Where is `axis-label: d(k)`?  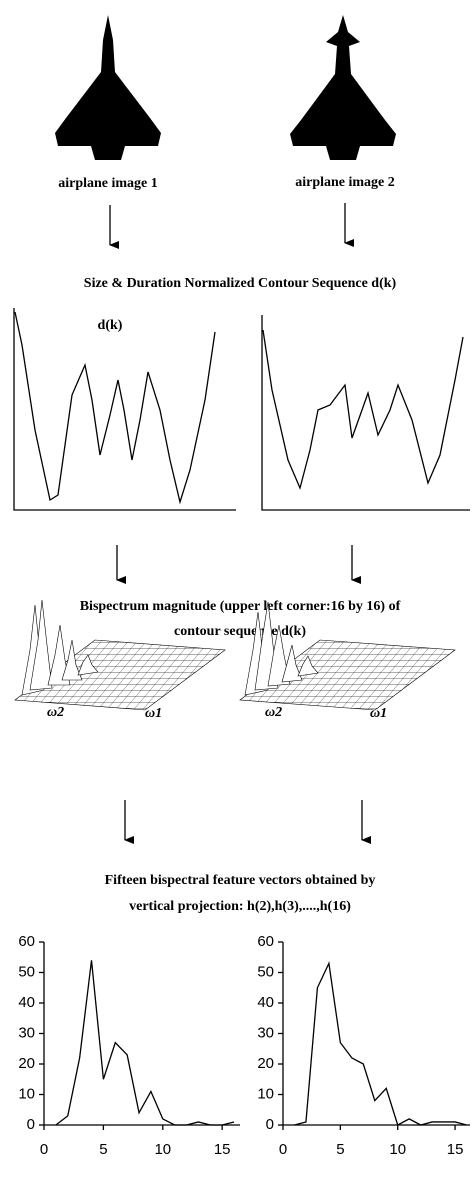
axis-label: d(k) is located at coordinates (110, 325).